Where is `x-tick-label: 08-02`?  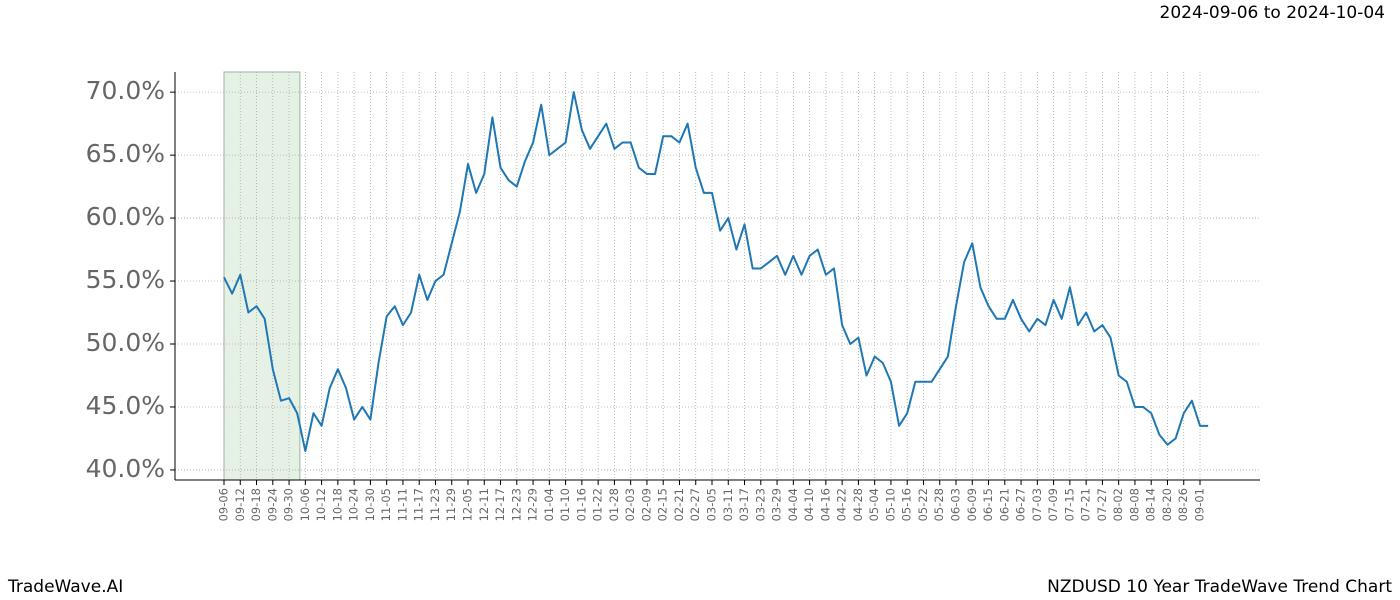 x-tick-label: 08-02 is located at coordinates (1118, 504).